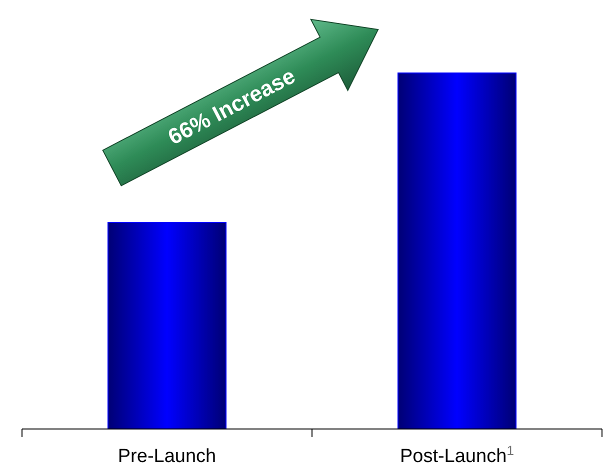  What do you see at coordinates (457, 454) in the screenshot?
I see `x-tick-label: Post-Launch$^{1}$` at bounding box center [457, 454].